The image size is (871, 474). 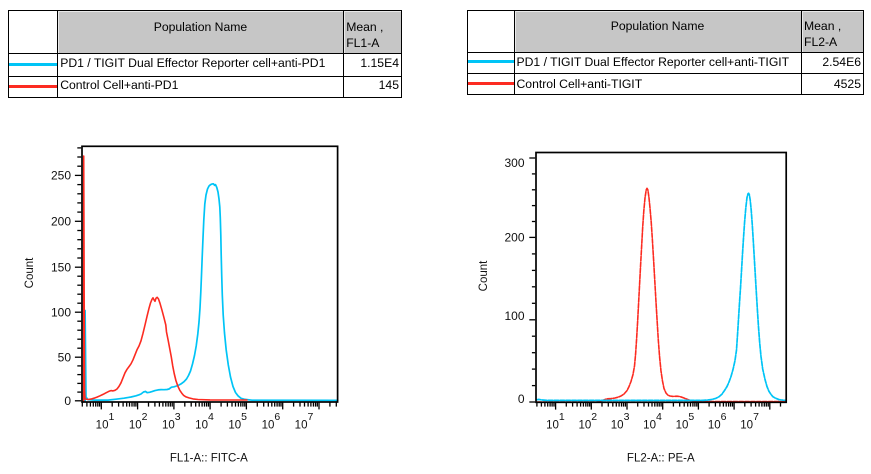 What do you see at coordinates (65, 357) in the screenshot?
I see `svg-text: 50` at bounding box center [65, 357].